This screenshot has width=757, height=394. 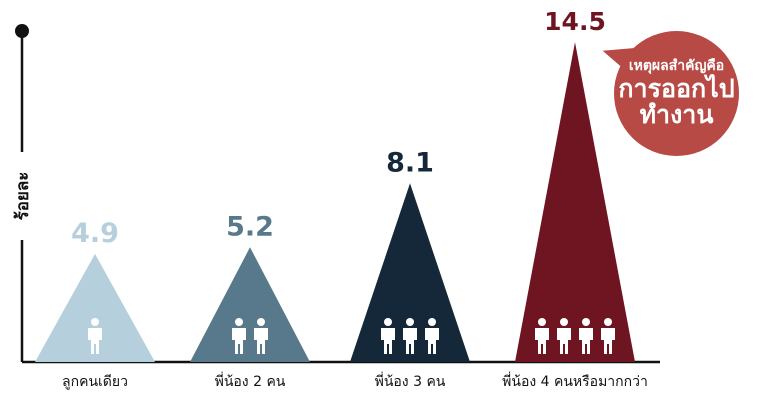 What do you see at coordinates (95, 382) in the screenshot?
I see `category-label-1: ลูกคนเดียว` at bounding box center [95, 382].